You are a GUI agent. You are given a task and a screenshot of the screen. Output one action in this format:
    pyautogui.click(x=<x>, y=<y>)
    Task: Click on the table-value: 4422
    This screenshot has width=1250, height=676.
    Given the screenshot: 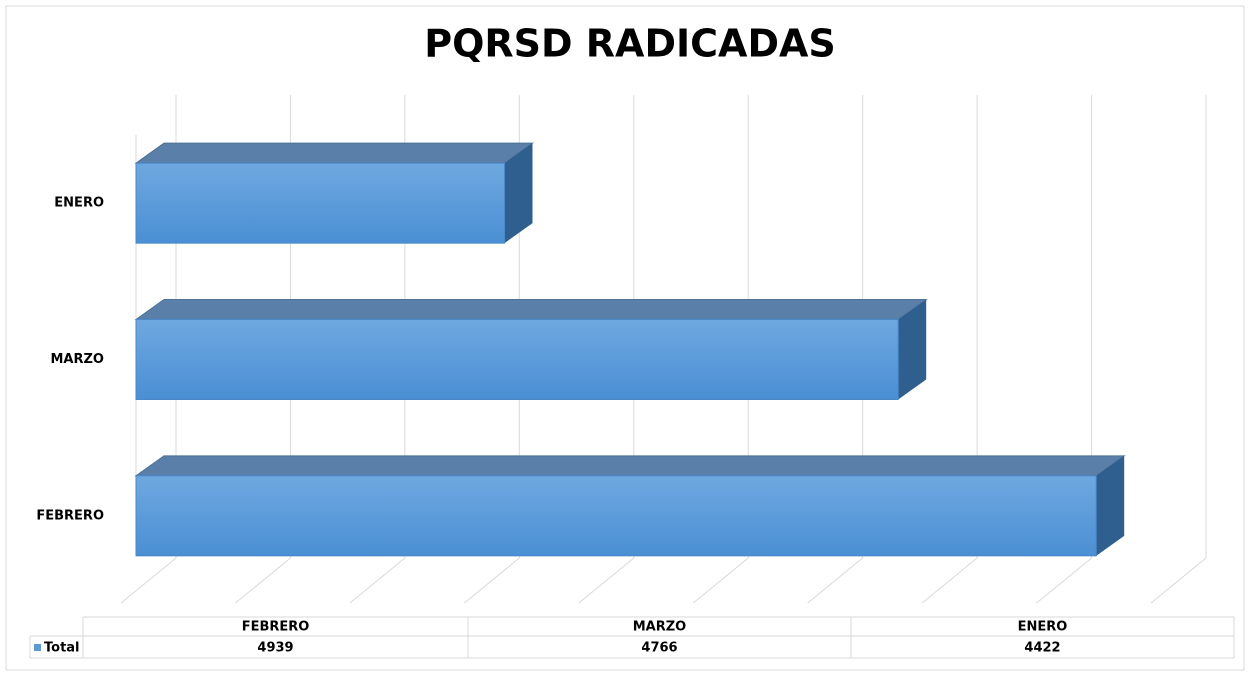 What is the action you would take?
    pyautogui.click(x=1042, y=648)
    